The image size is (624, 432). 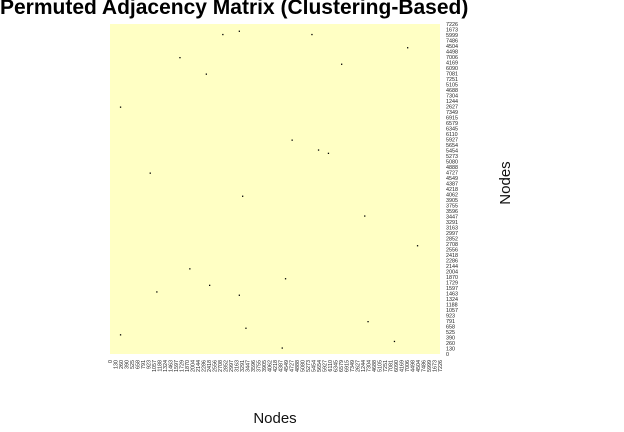 I want to click on y-tick-label: 5927, so click(x=452, y=141).